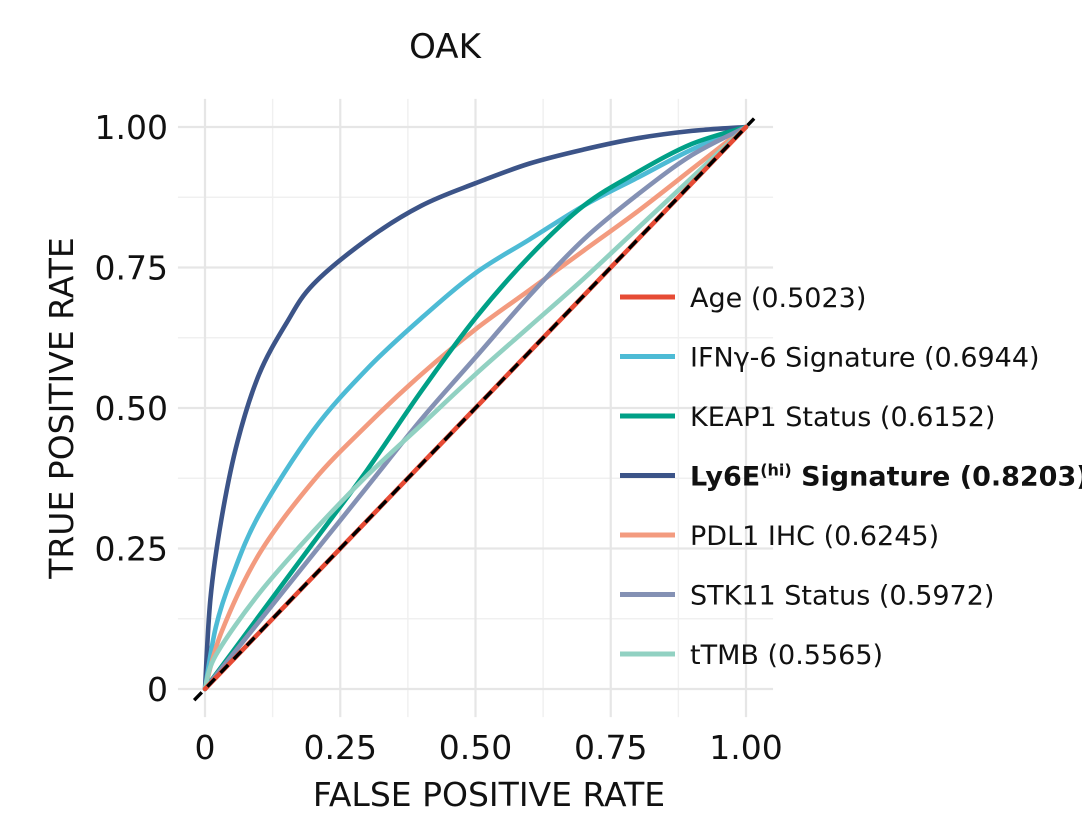 Image resolution: width=1082 pixels, height=826 pixels. What do you see at coordinates (786, 655) in the screenshot?
I see `legend-label: tTMB (0.5565)` at bounding box center [786, 655].